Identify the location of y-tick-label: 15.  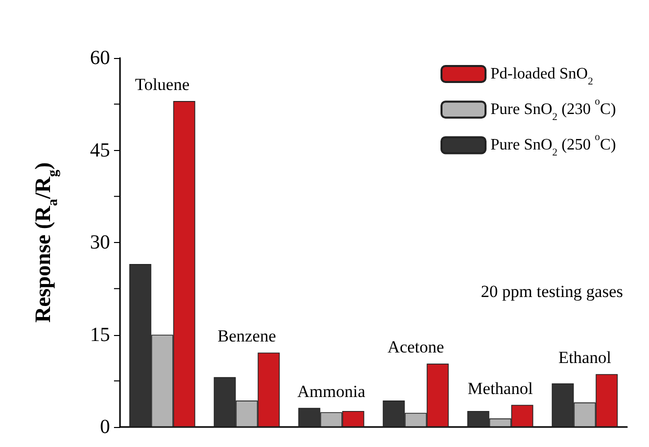
(100, 335).